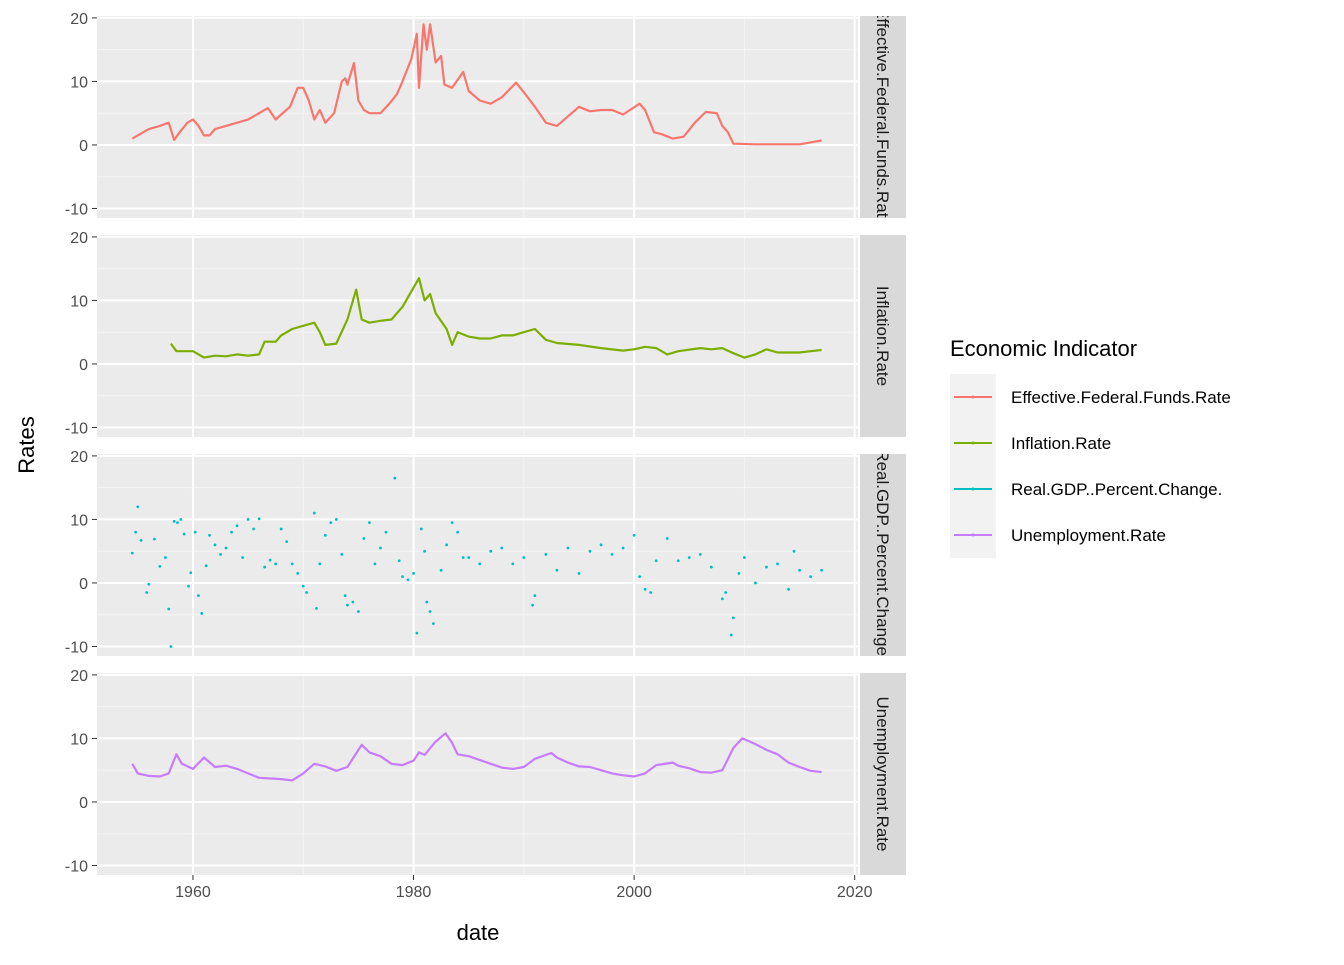 This screenshot has height=965, width=1344. Describe the element at coordinates (634, 892) in the screenshot. I see `x-tick-label: 2000` at that location.